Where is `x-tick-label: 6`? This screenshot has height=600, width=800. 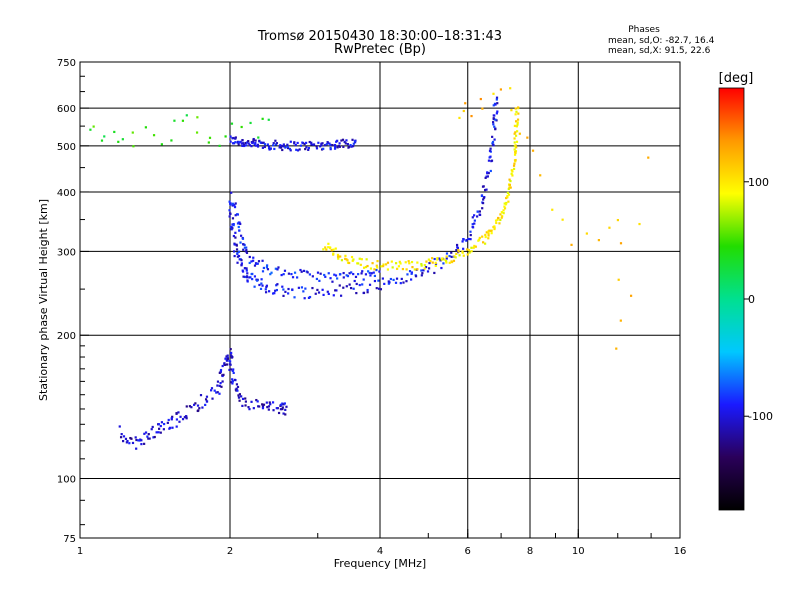
x-tick-label: 6 is located at coordinates (468, 551).